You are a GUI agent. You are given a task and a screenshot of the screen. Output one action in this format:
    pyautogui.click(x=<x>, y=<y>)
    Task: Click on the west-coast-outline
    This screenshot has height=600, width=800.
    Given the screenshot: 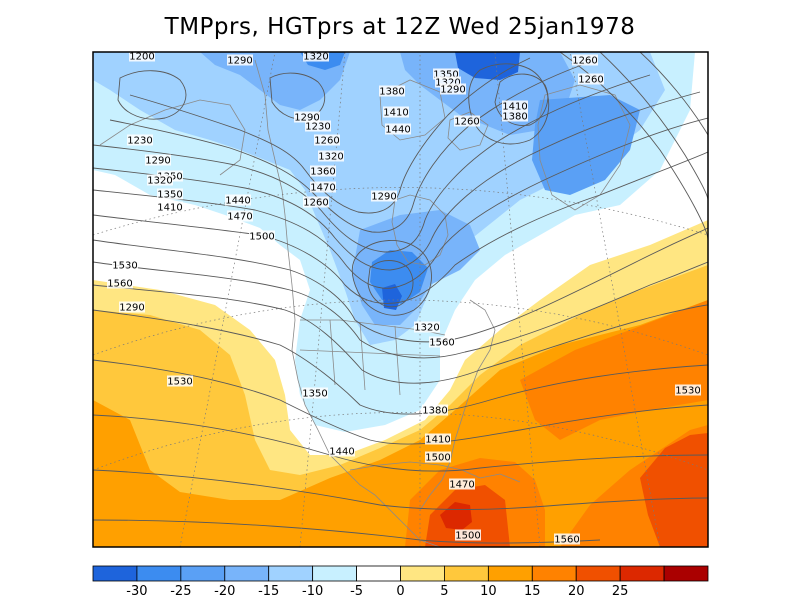 What is the action you would take?
    pyautogui.click(x=315, y=277)
    